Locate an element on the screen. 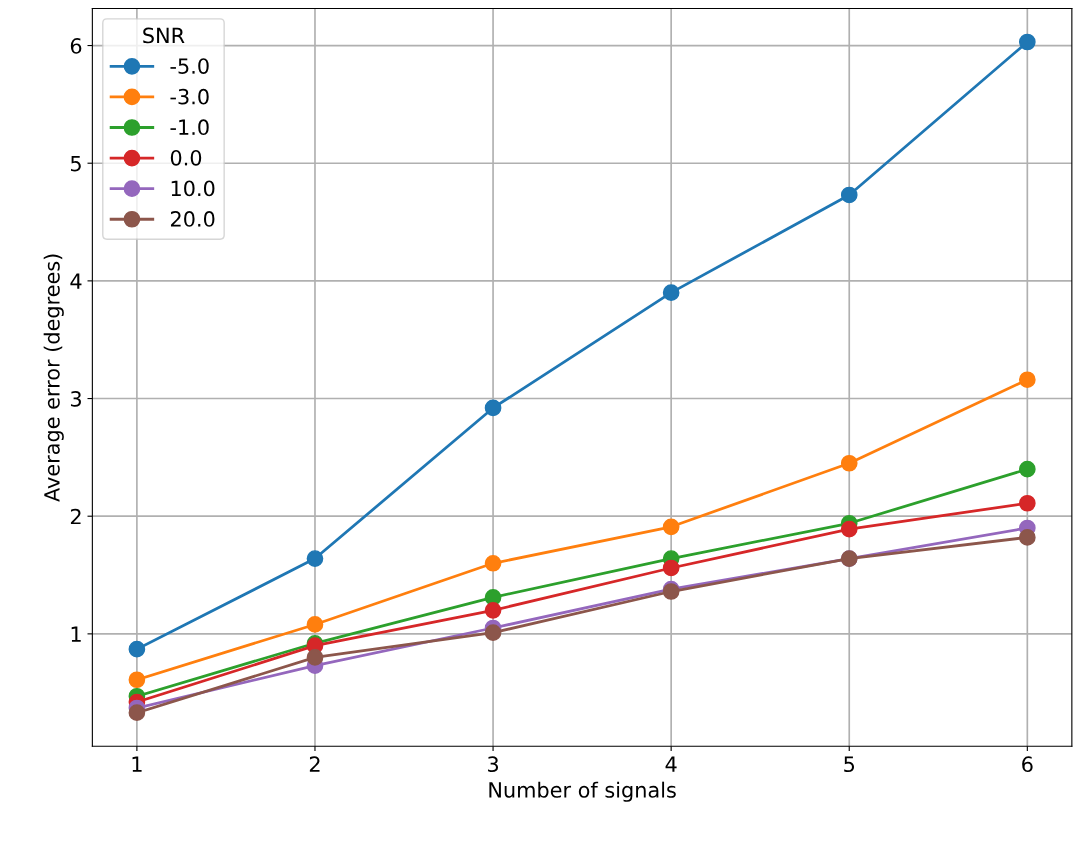 This screenshot has height=848, width=1074. y-tick-label: 5 is located at coordinates (75, 163).